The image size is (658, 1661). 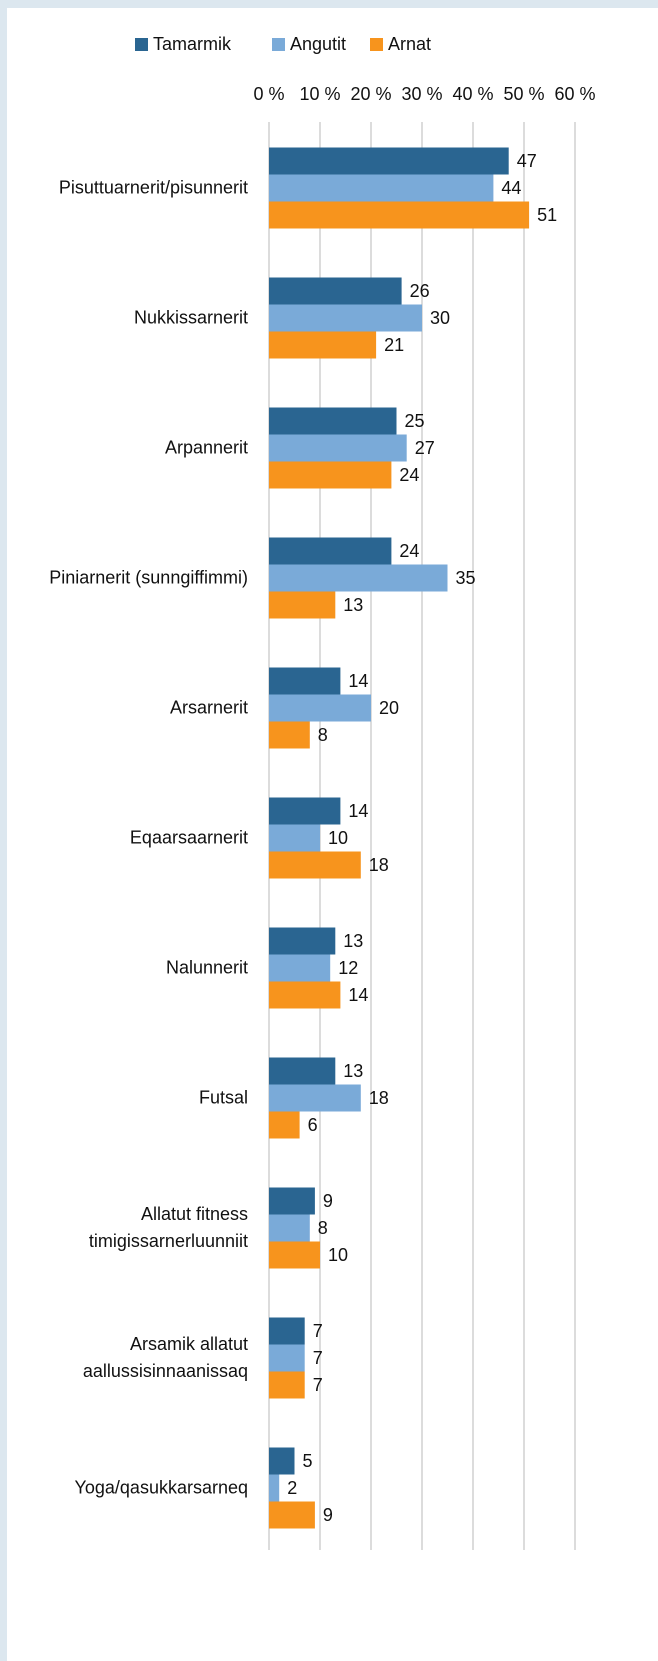 What do you see at coordinates (389, 708) in the screenshot?
I see `data-label: 20` at bounding box center [389, 708].